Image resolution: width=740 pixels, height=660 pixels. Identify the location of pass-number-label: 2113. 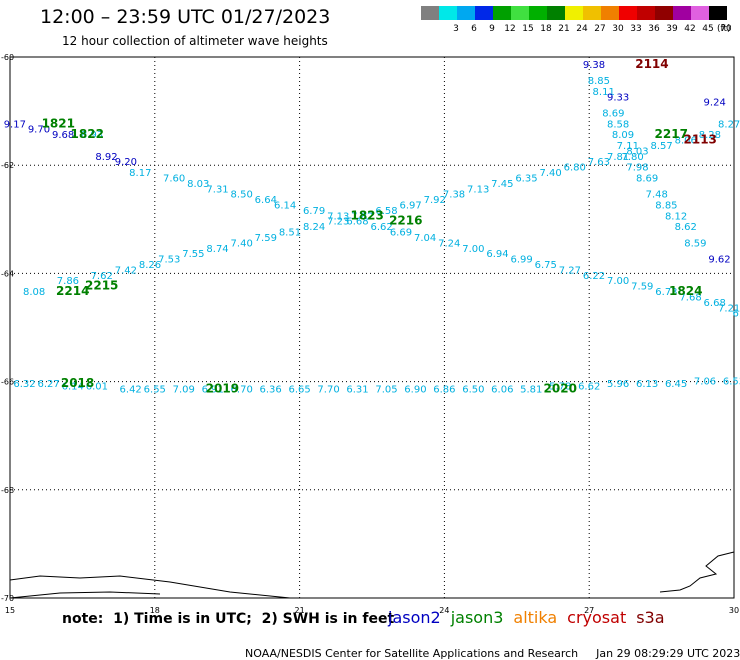
(700, 140).